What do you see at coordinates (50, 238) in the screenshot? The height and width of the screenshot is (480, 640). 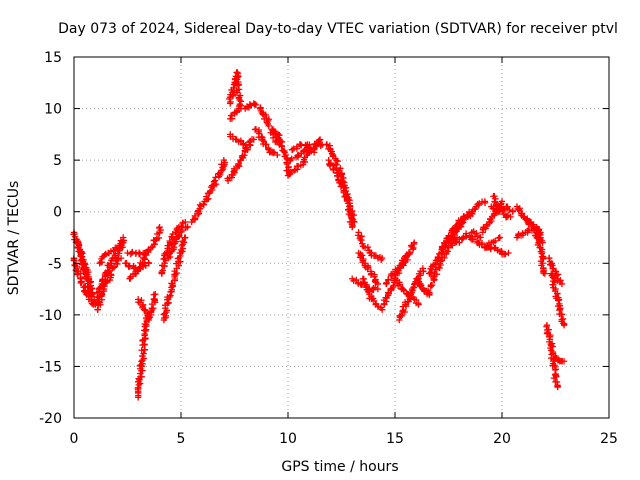 I see `y-tick-labels: -20 -15 -10 -5 0 5 10 15` at bounding box center [50, 238].